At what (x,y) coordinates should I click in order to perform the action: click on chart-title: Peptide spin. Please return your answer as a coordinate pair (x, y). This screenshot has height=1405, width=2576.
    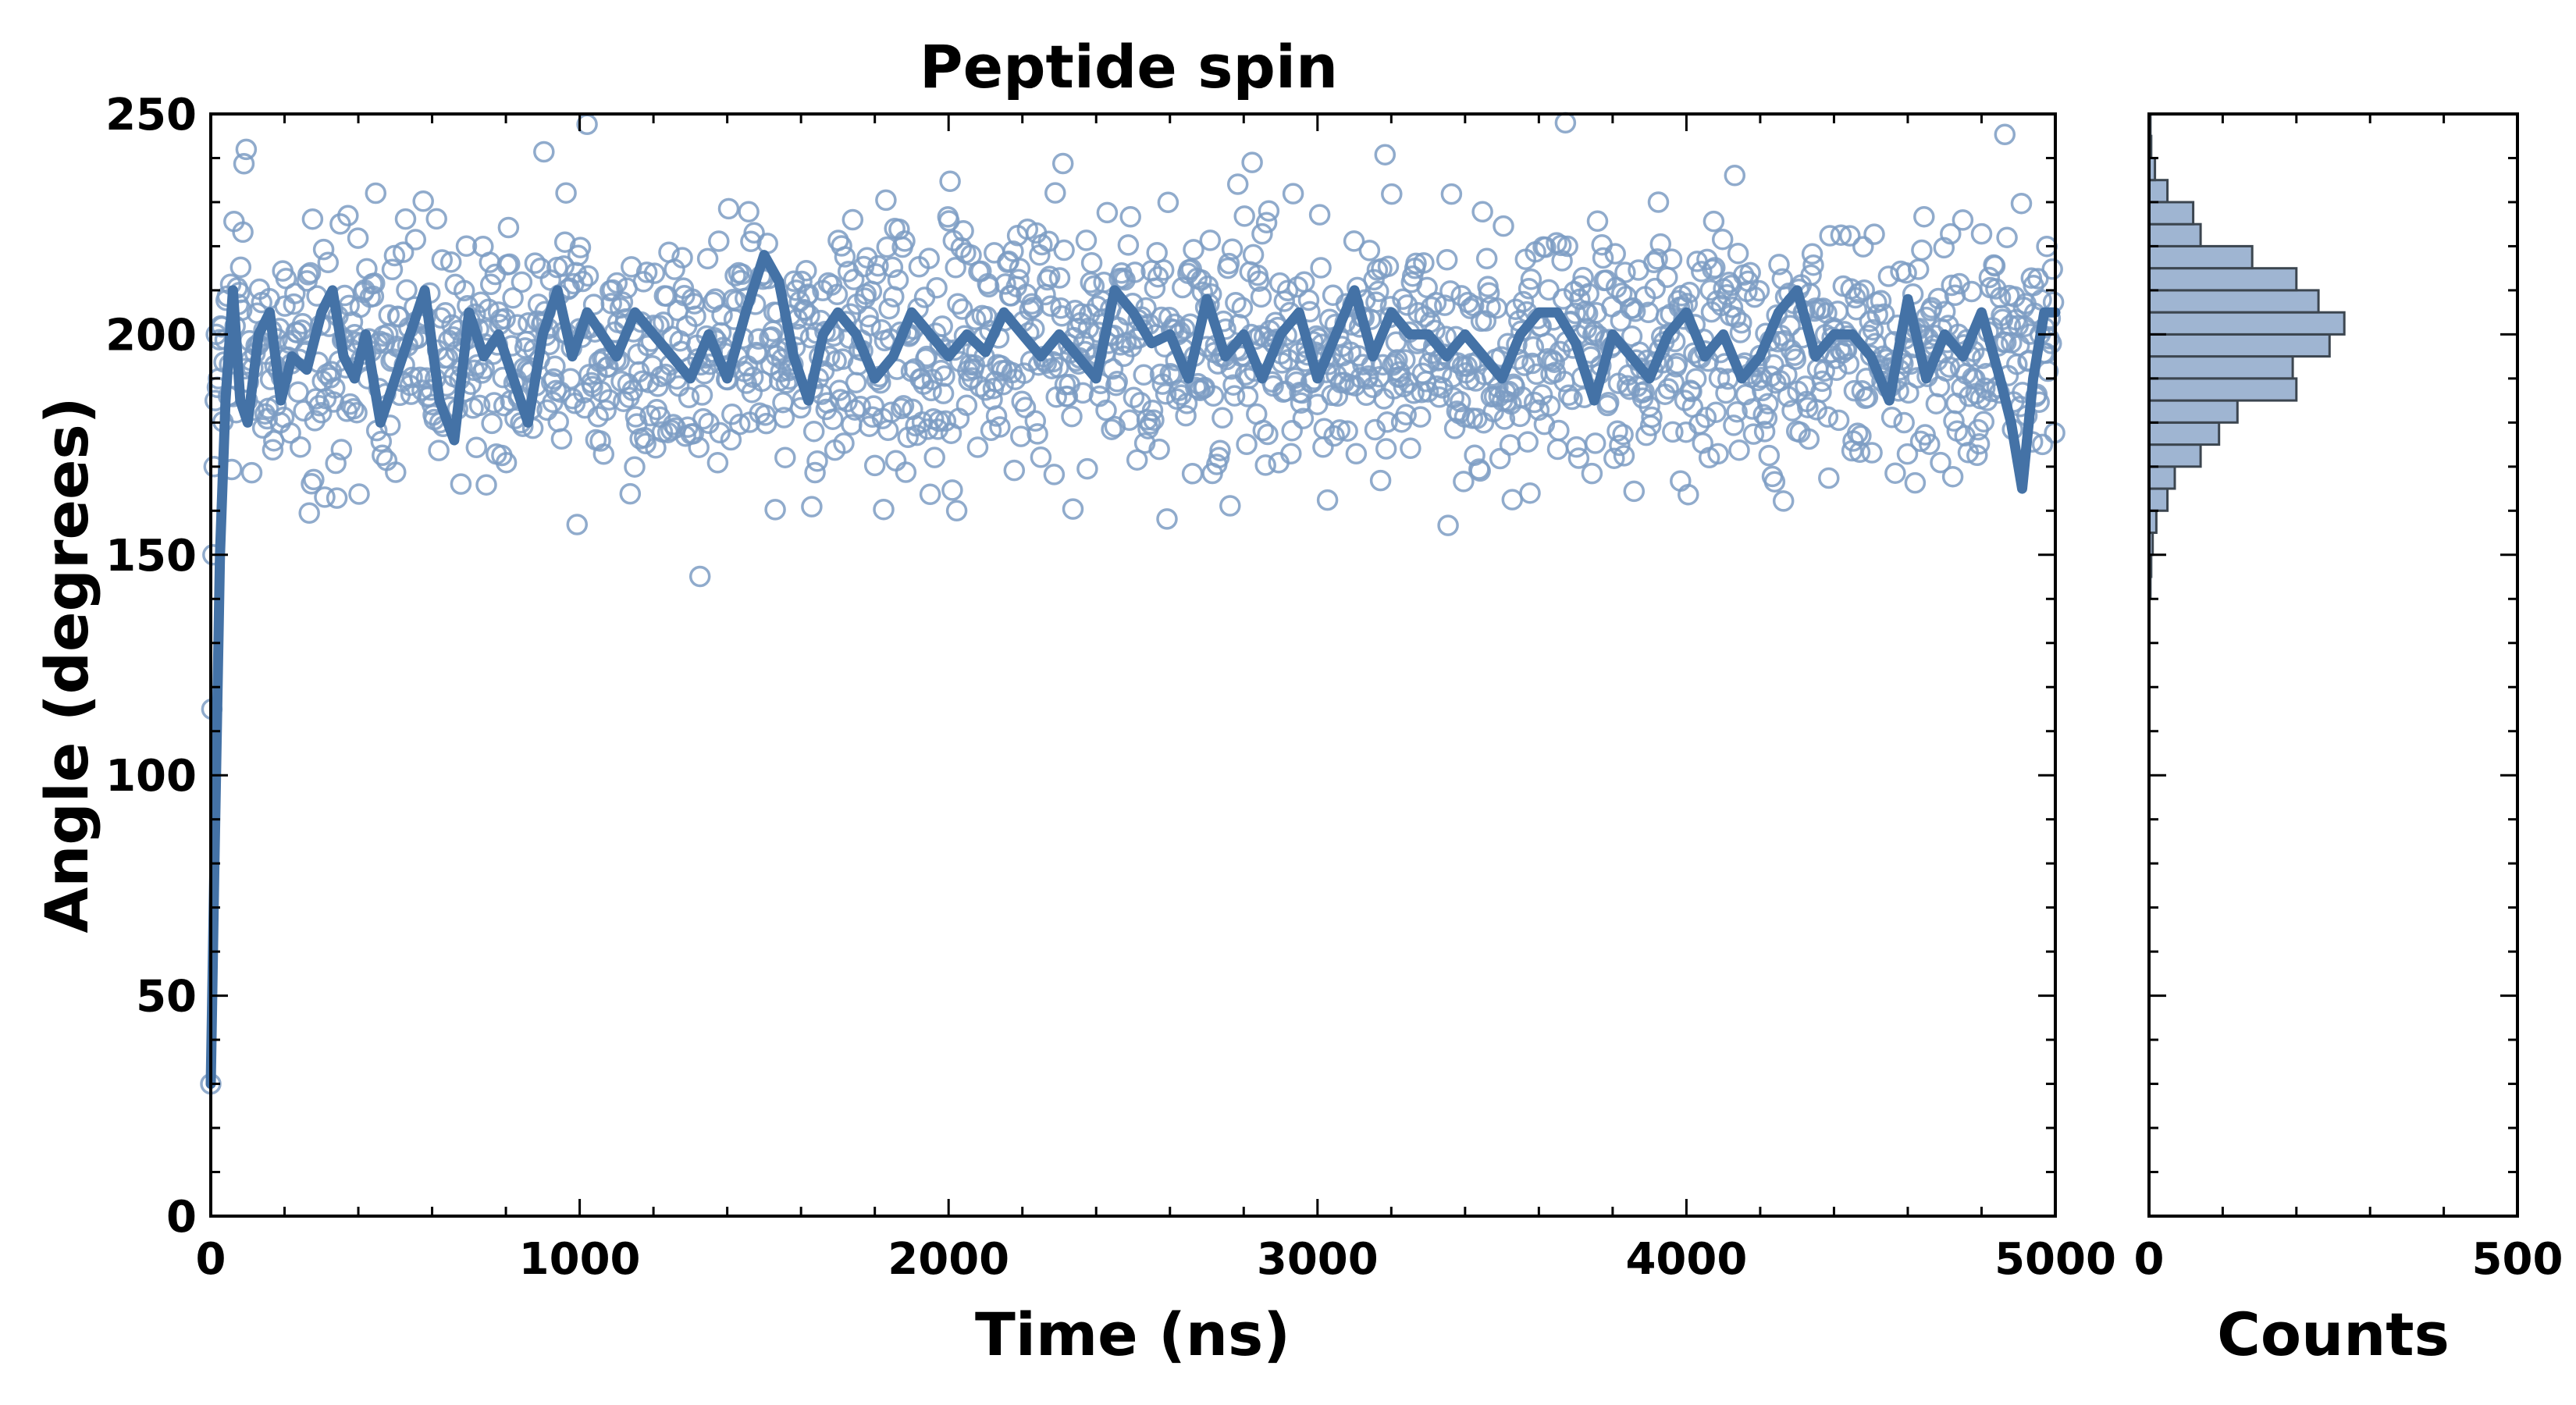
    Looking at the image, I should click on (1129, 67).